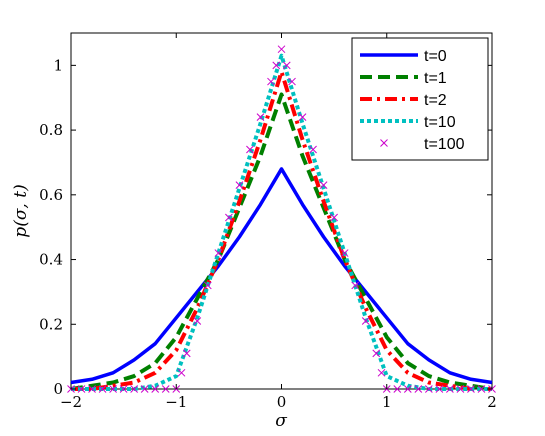  Describe the element at coordinates (58, 389) in the screenshot. I see `y-tick-label: 0` at that location.